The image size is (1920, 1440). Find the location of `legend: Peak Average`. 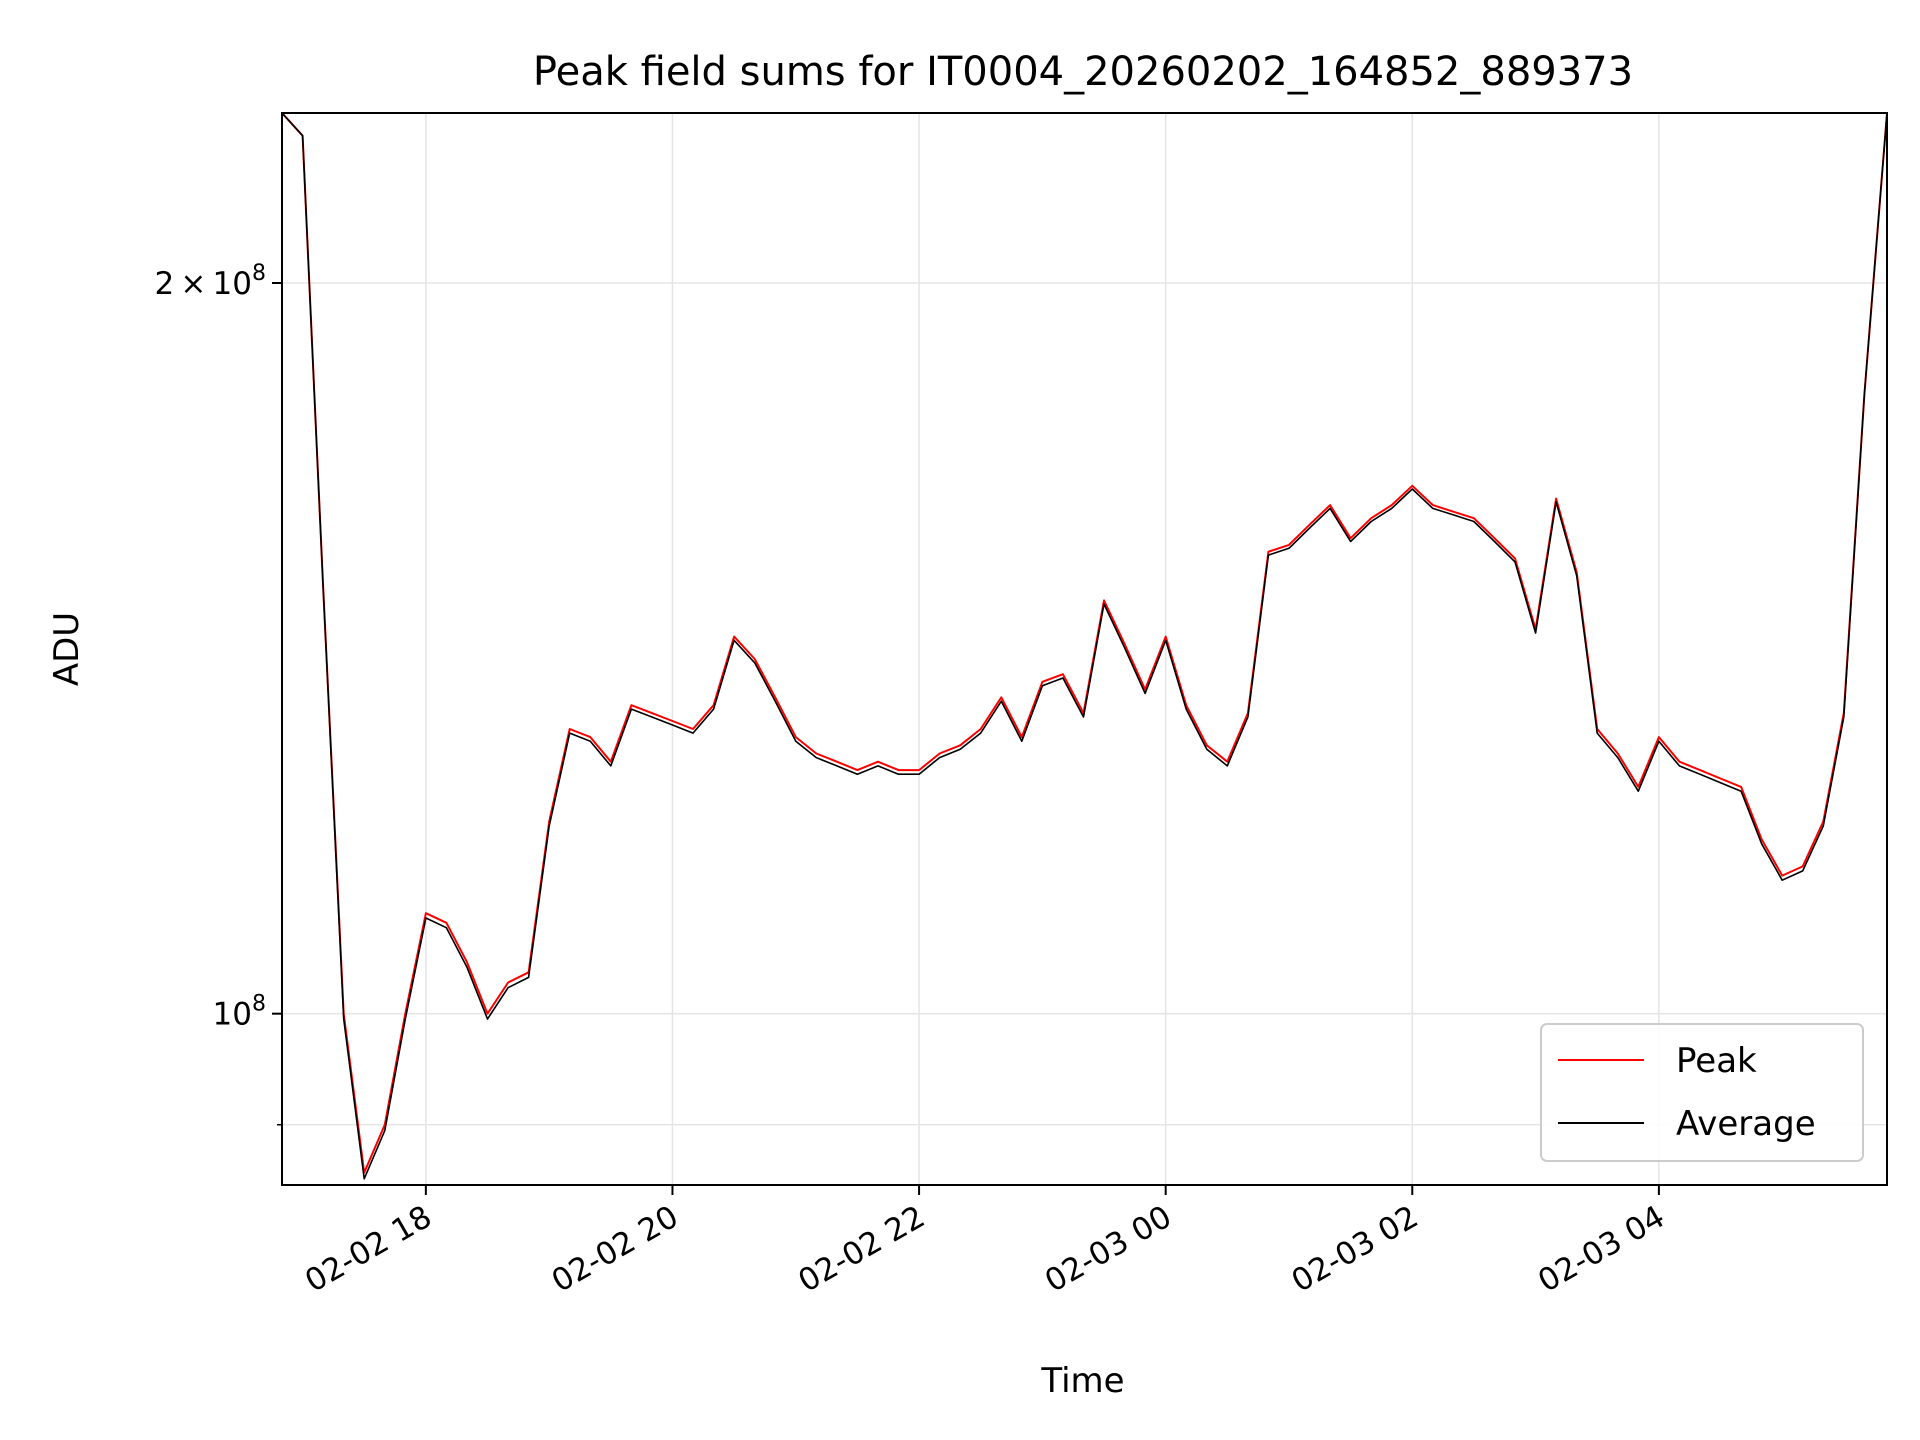

legend: Peak Average is located at coordinates (1702, 1092).